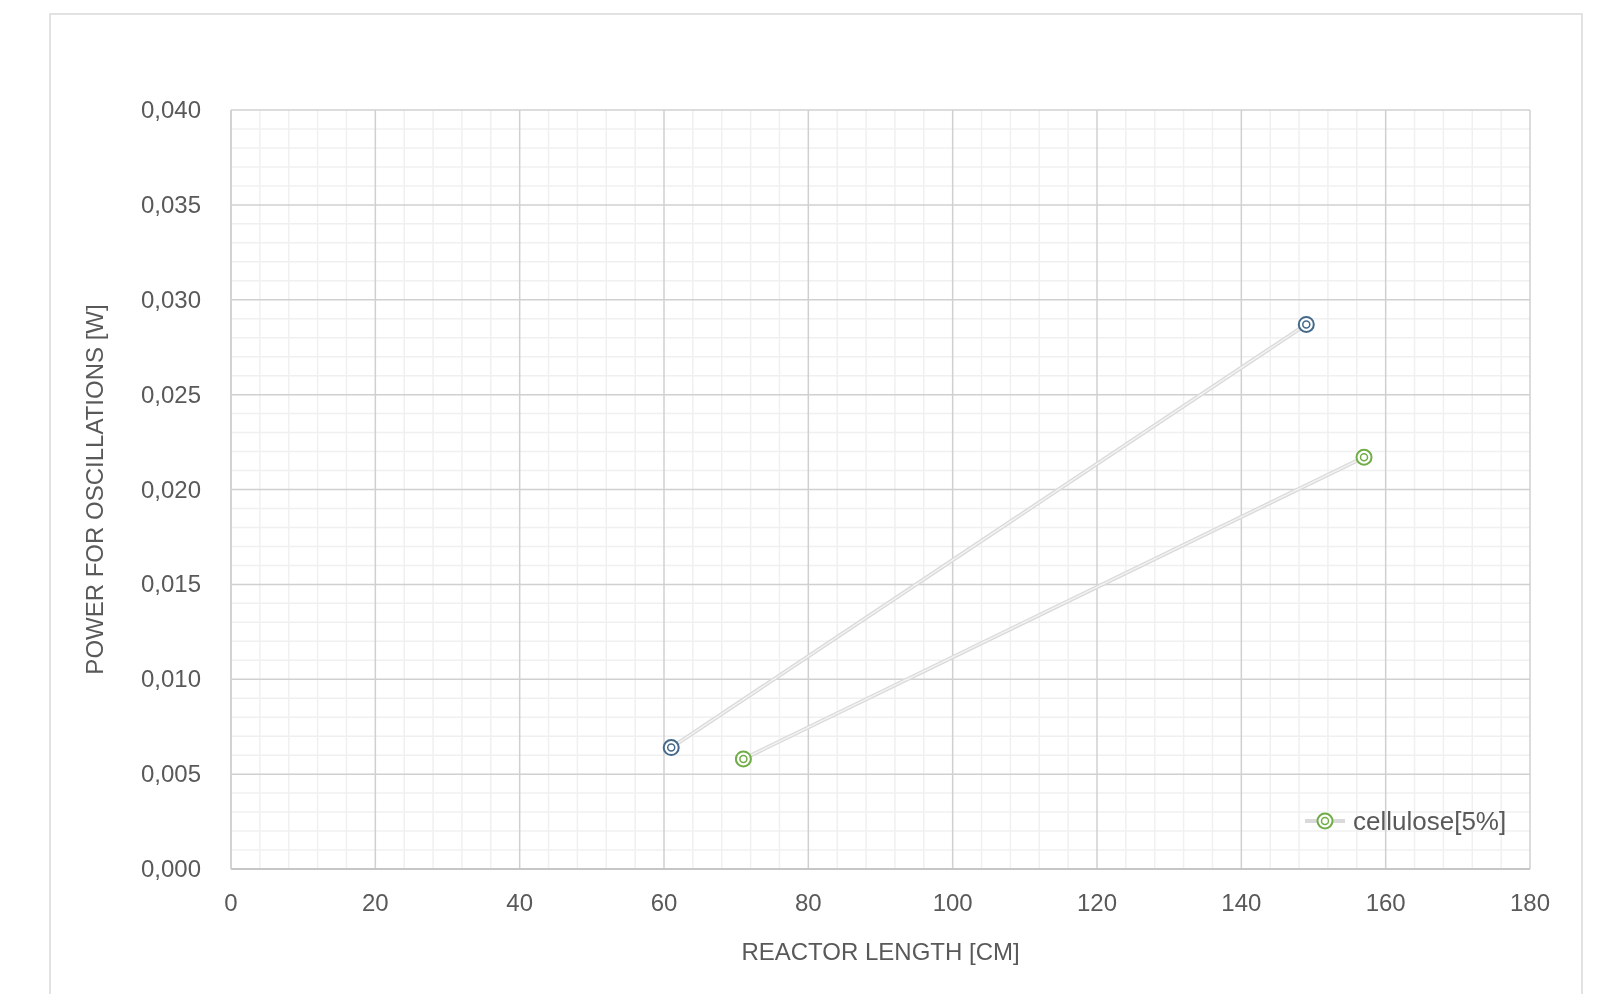 Image resolution: width=1598 pixels, height=994 pixels. I want to click on x-axis-title: REACTOR LENGTH [CM], so click(880, 951).